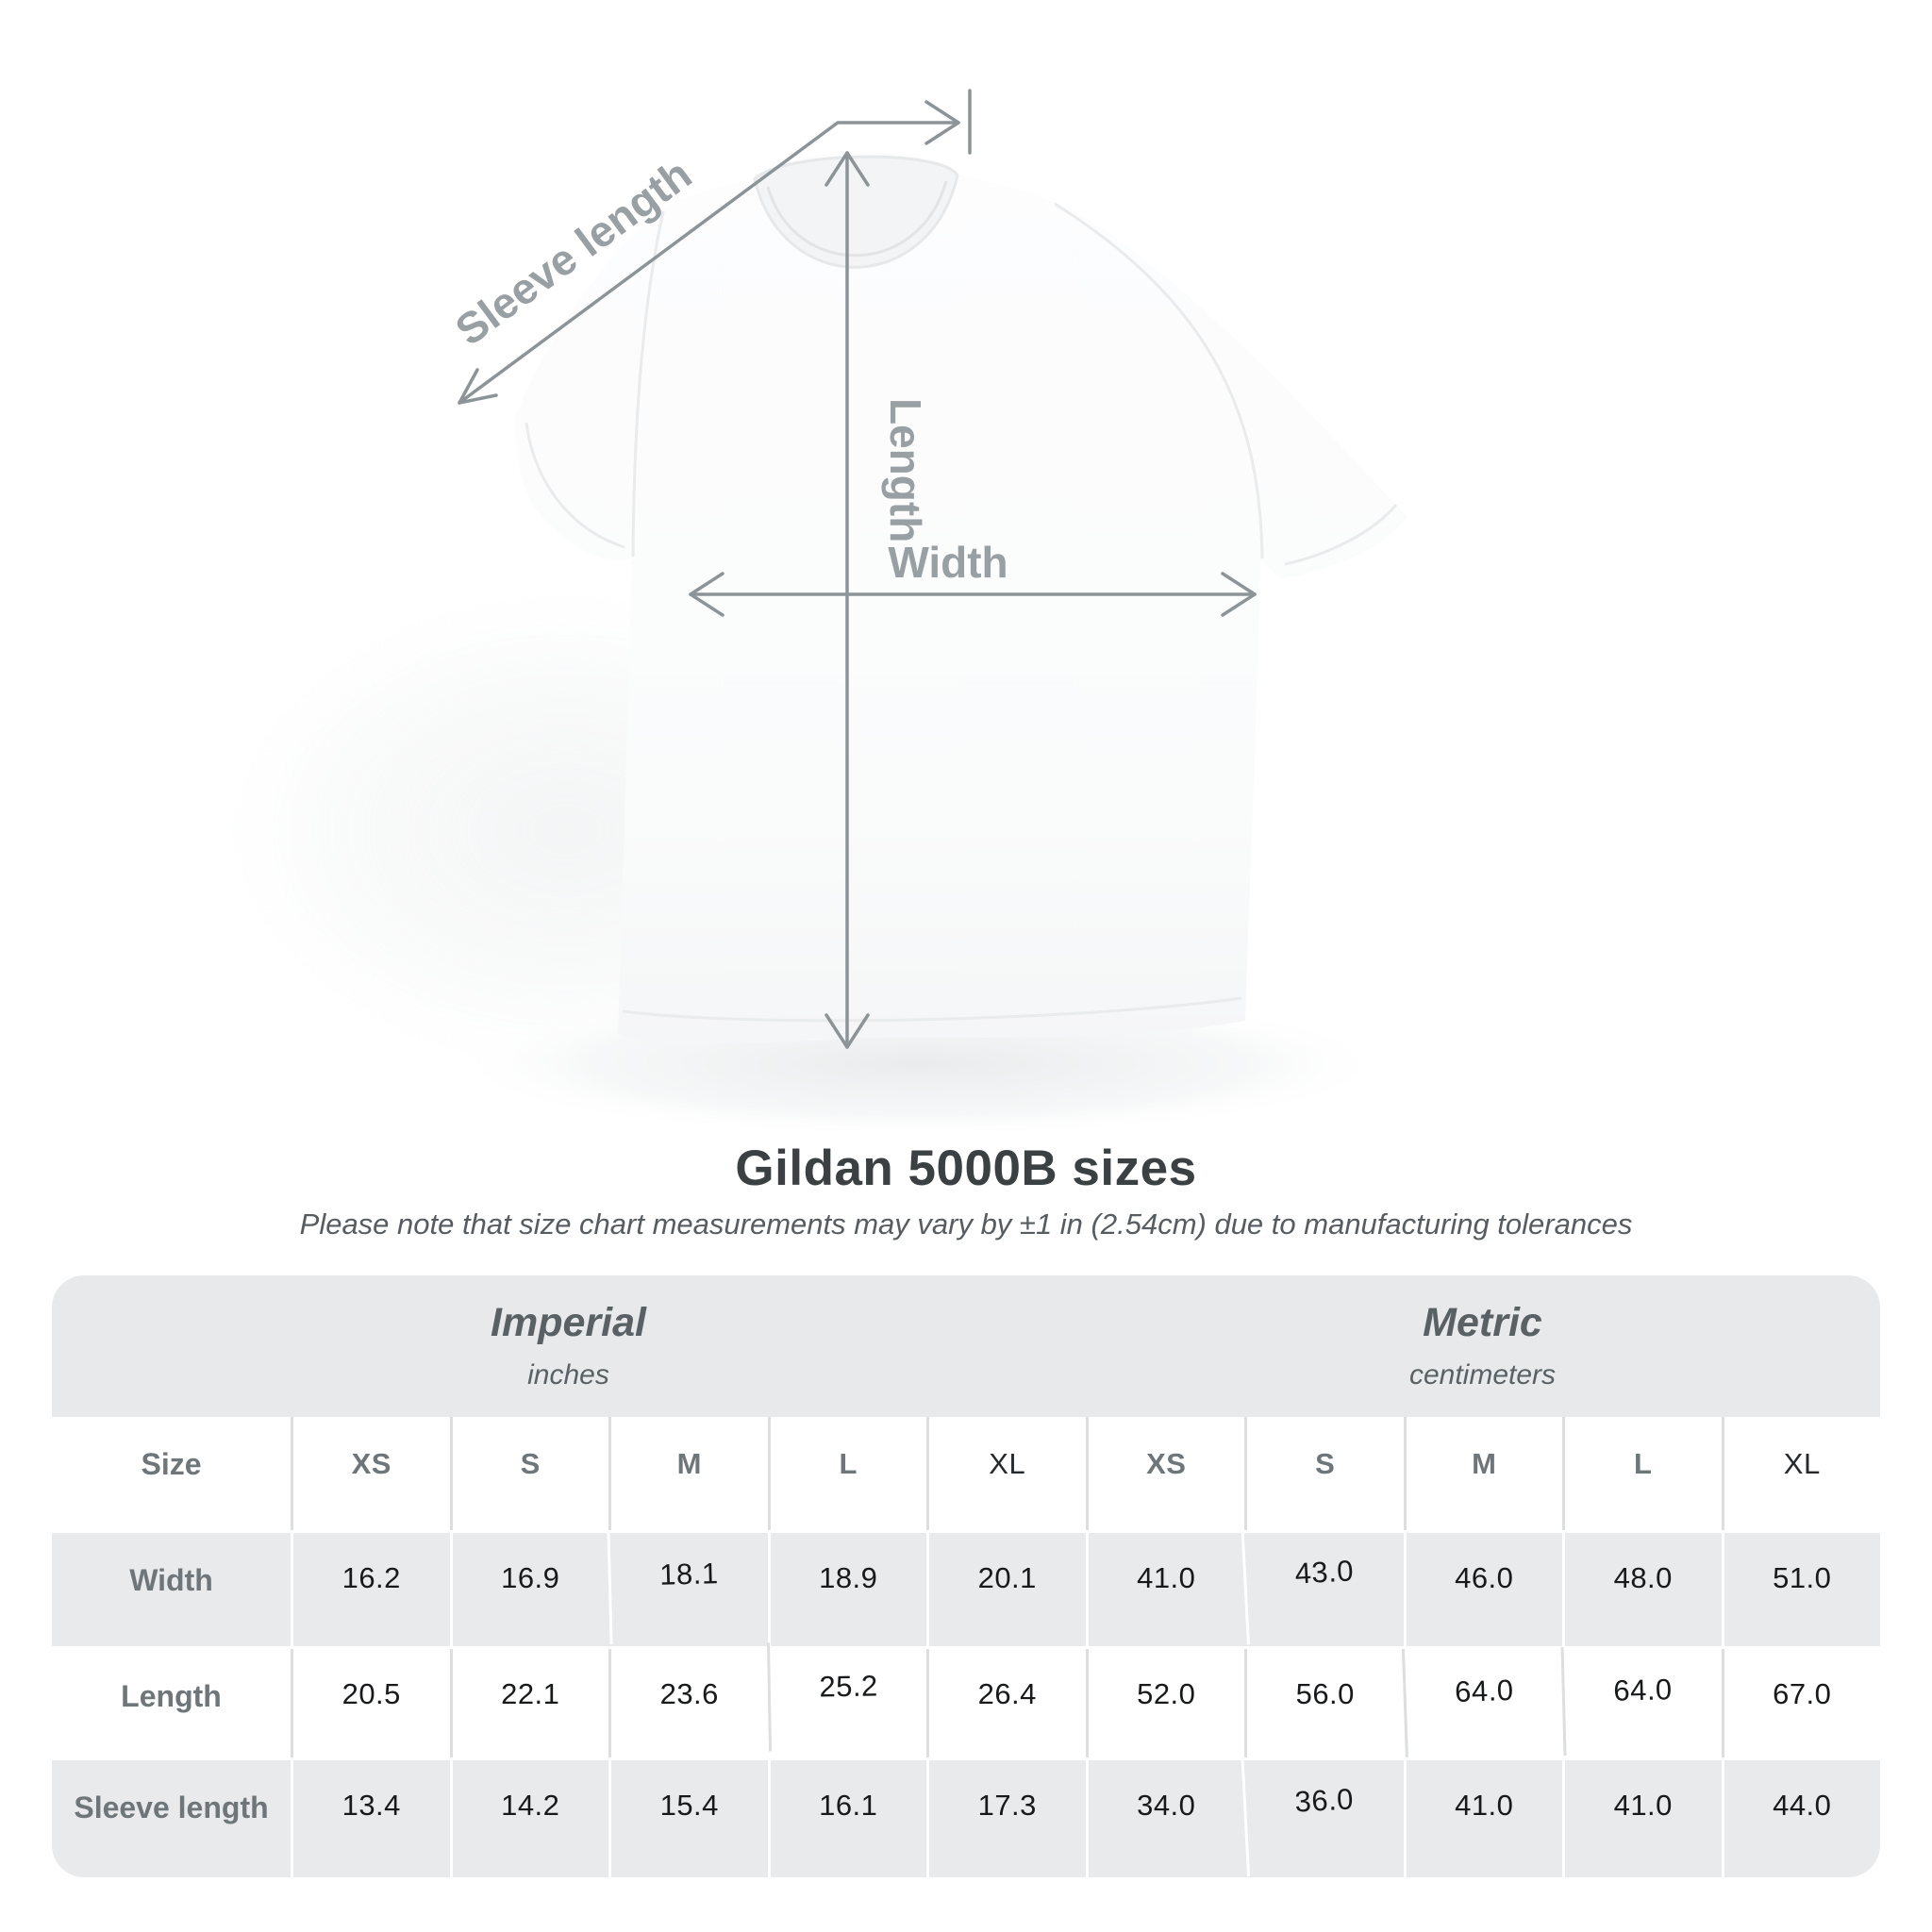  Describe the element at coordinates (1483, 1322) in the screenshot. I see `metric-band-title: Metric` at that location.